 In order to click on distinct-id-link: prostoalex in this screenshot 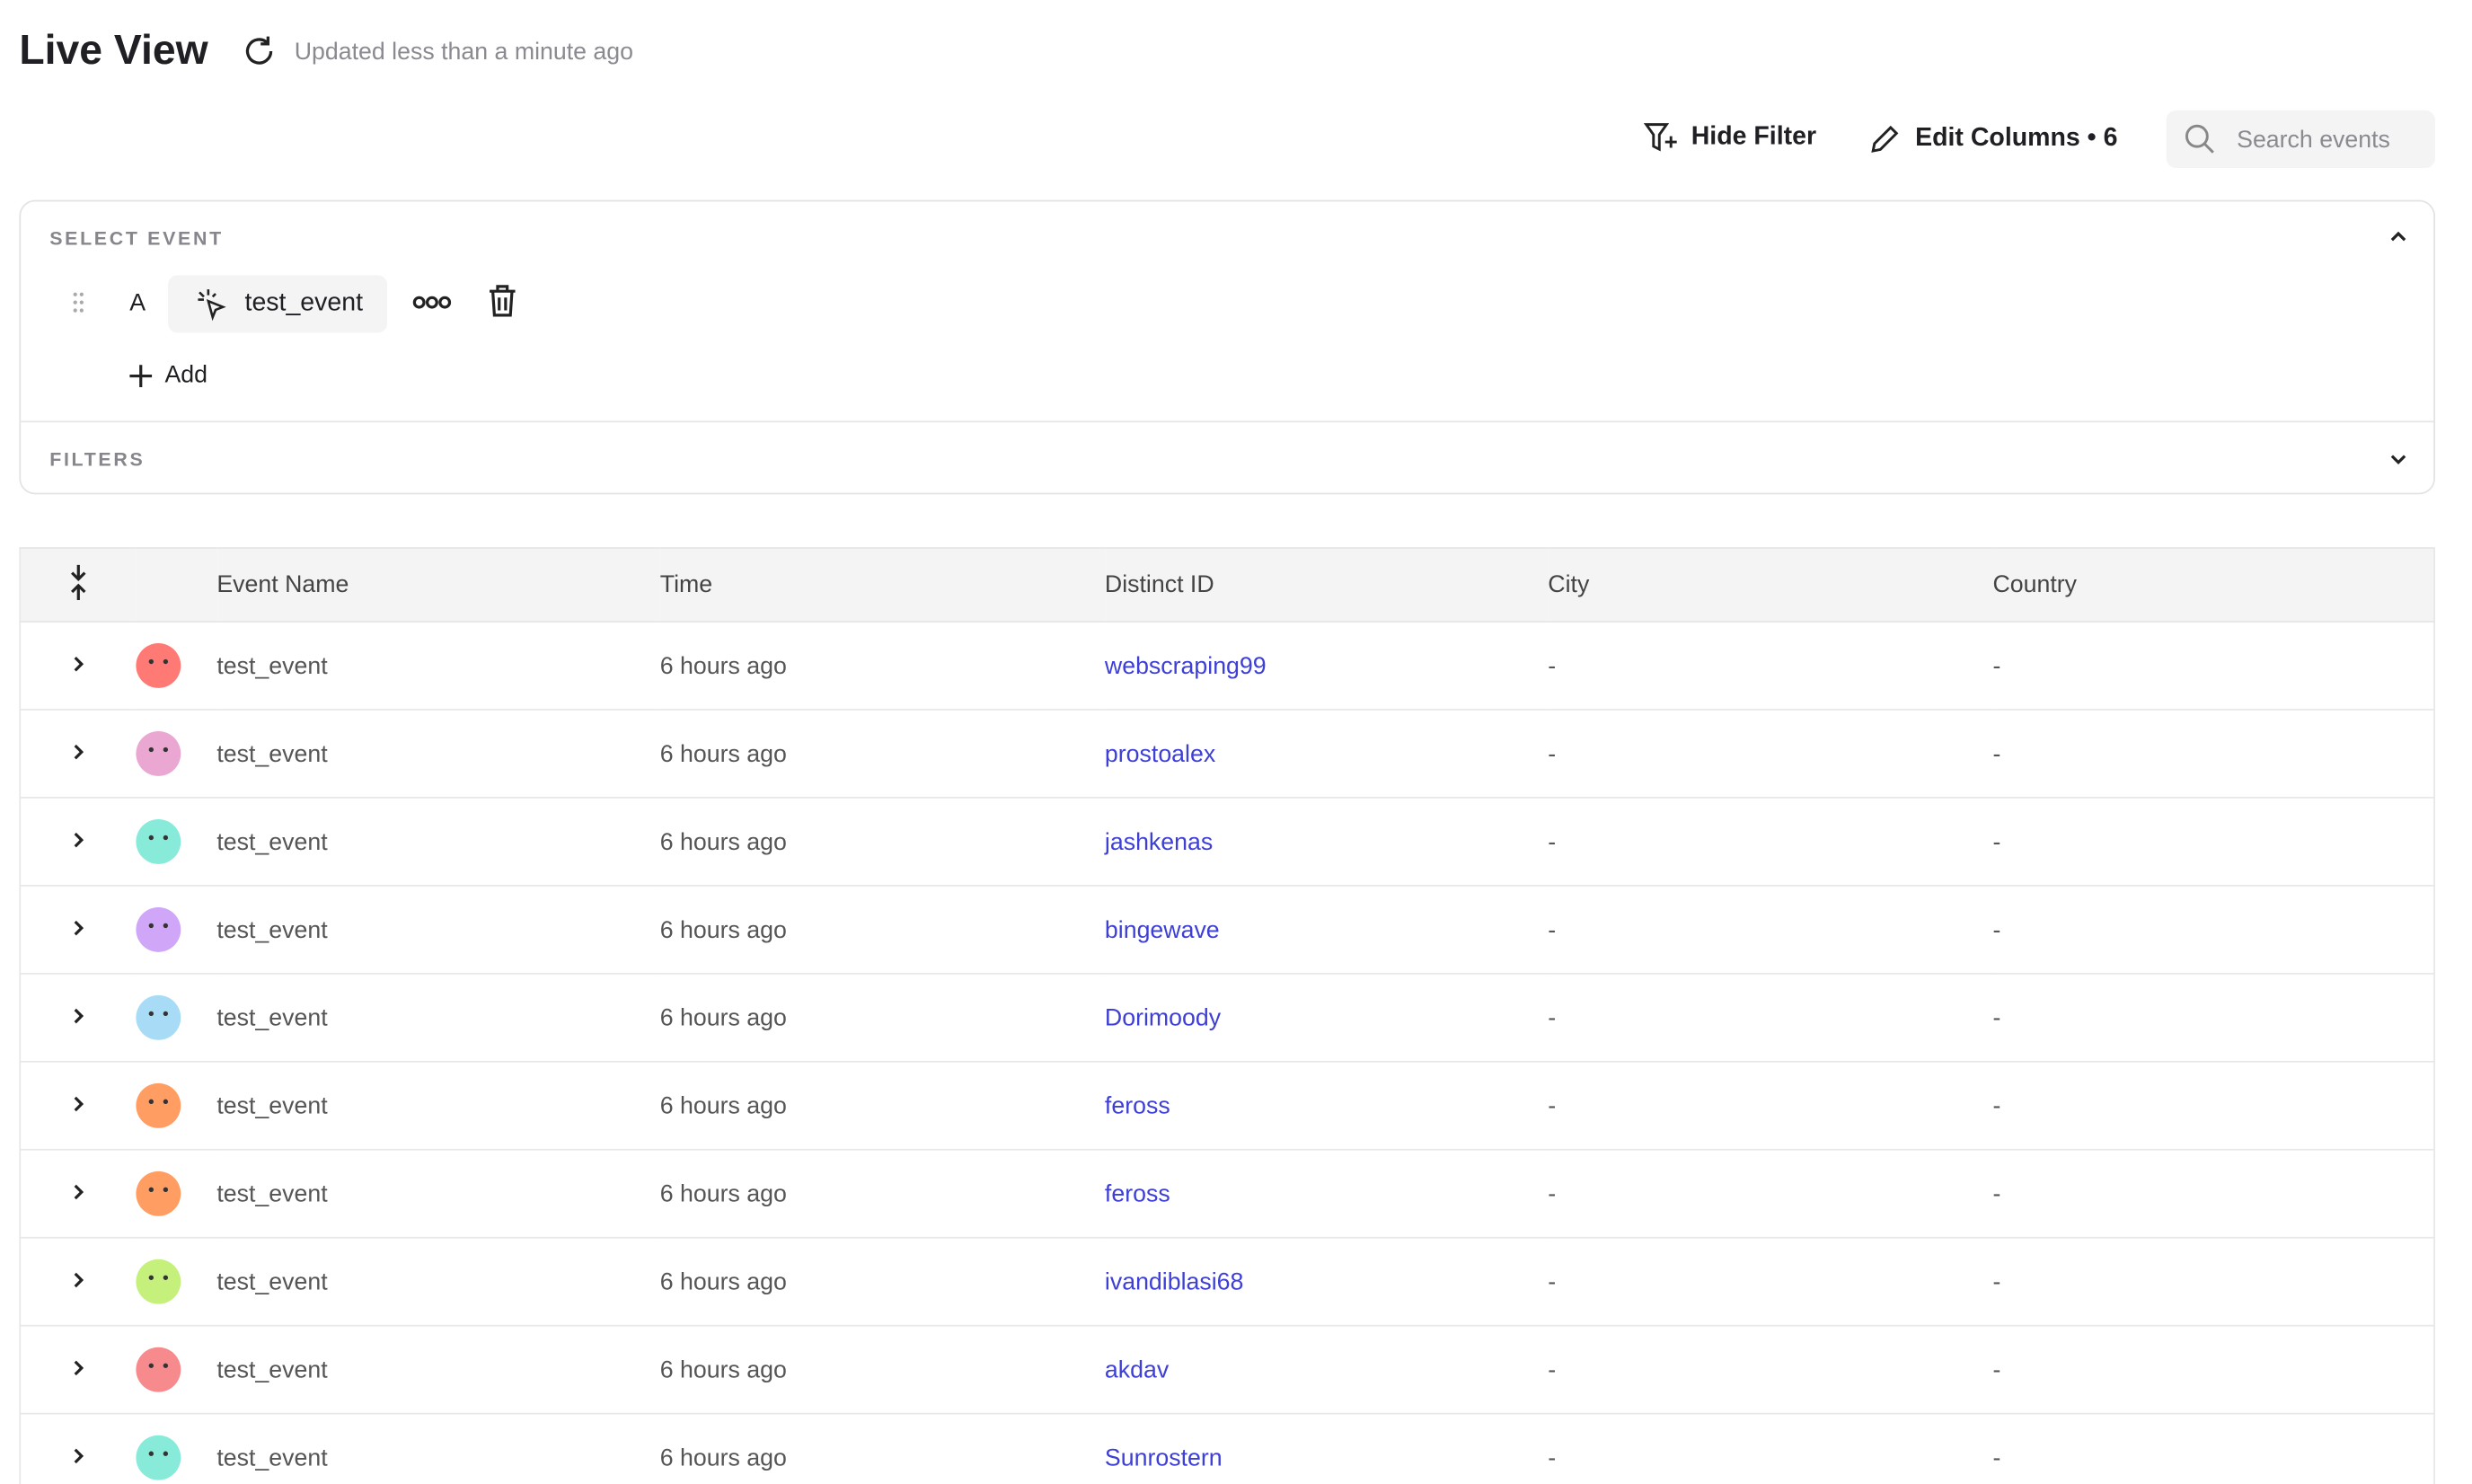, I will do `click(1160, 753)`.